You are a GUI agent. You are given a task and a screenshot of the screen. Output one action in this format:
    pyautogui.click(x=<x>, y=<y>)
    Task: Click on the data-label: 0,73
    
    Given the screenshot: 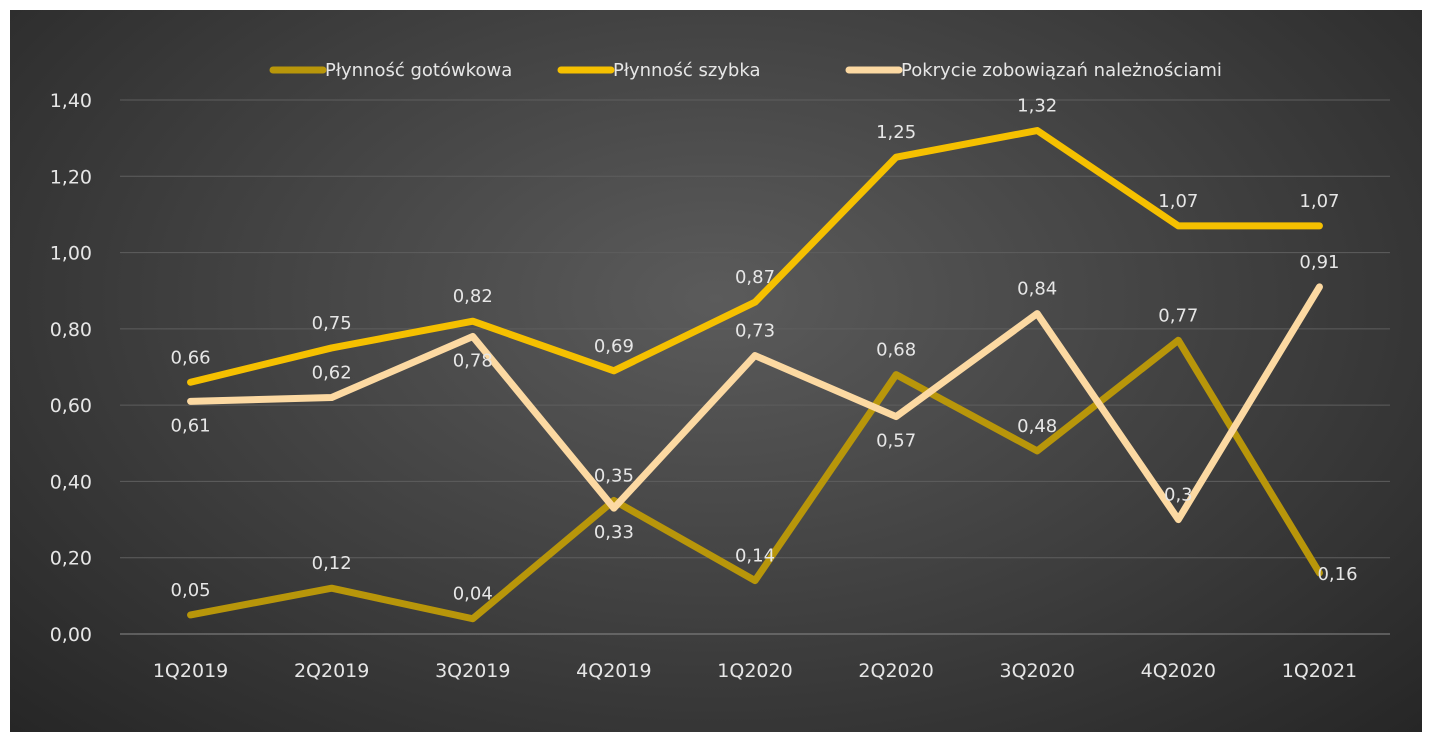 What is the action you would take?
    pyautogui.click(x=755, y=331)
    